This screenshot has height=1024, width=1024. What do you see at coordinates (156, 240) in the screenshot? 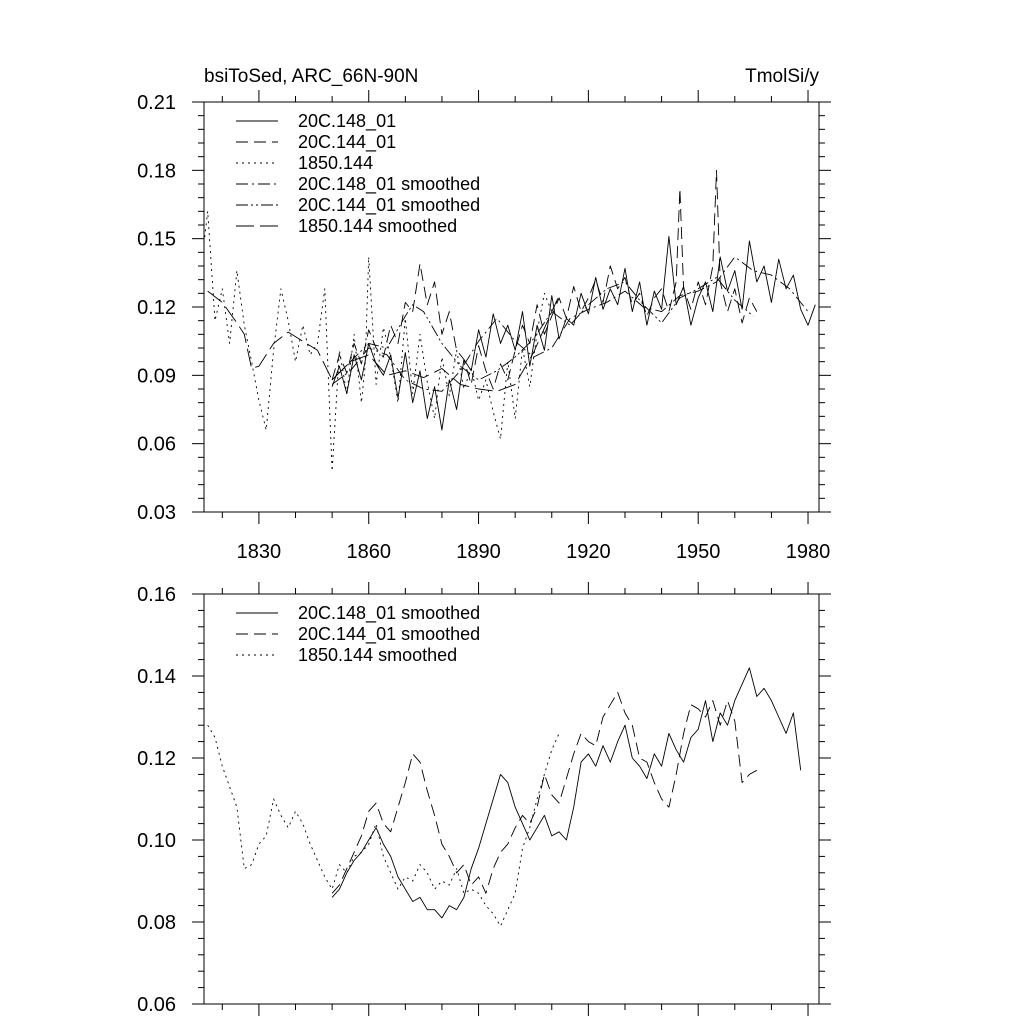
I see `y-tick-label: 0.15` at bounding box center [156, 240].